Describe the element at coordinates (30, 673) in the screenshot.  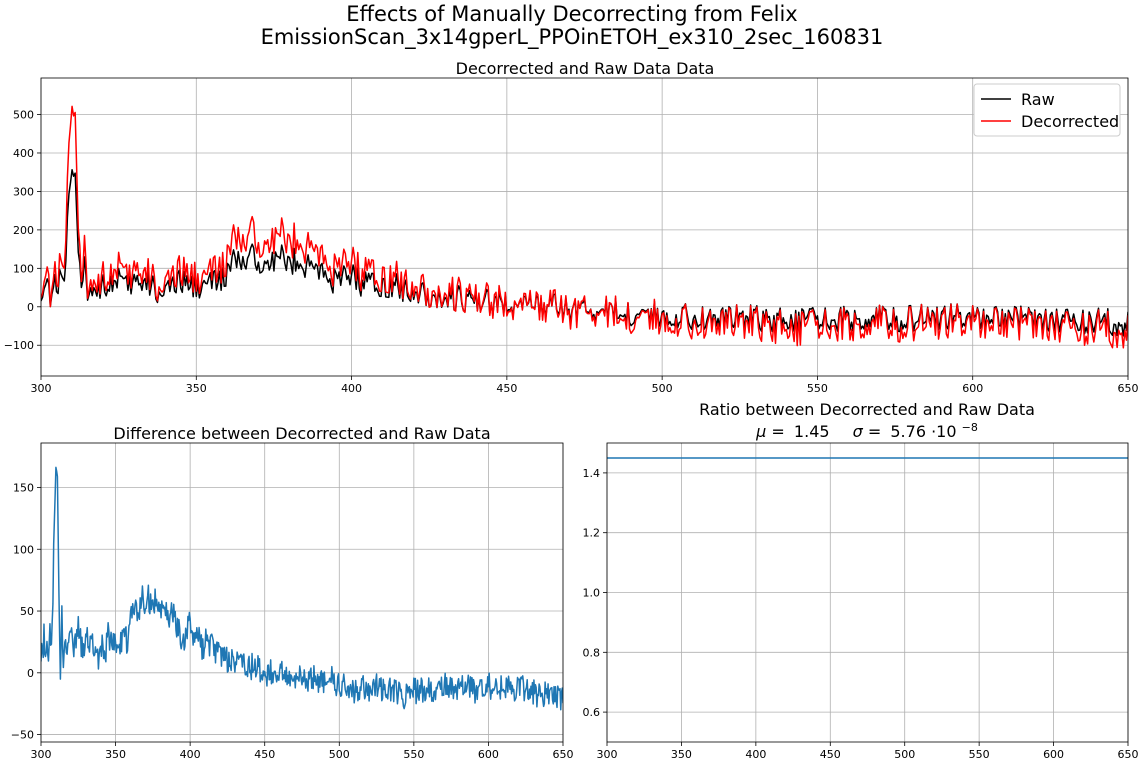
I see `bottom-left-ytick-label-1: 0` at that location.